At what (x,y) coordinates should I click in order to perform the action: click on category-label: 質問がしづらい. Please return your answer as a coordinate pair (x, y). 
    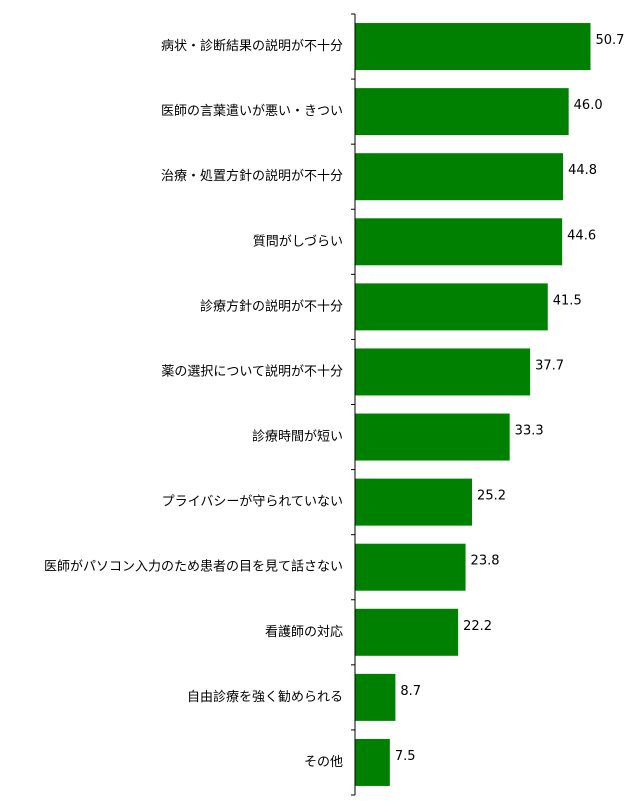
    Looking at the image, I should click on (298, 241).